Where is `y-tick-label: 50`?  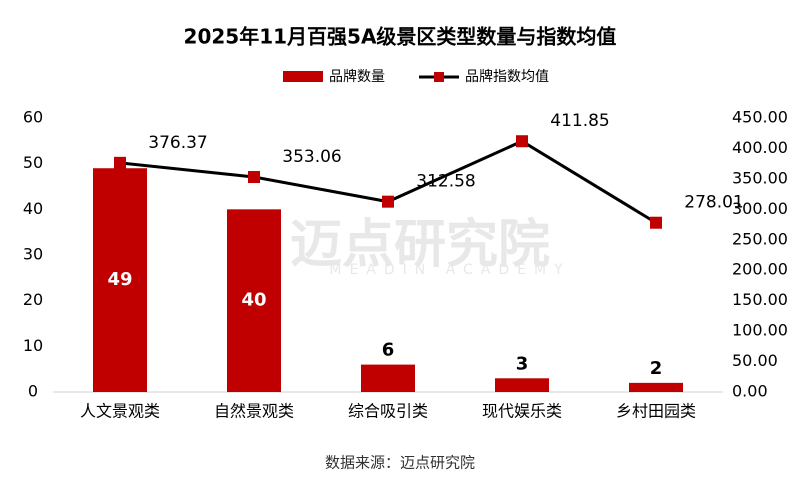 y-tick-label: 50 is located at coordinates (33, 162).